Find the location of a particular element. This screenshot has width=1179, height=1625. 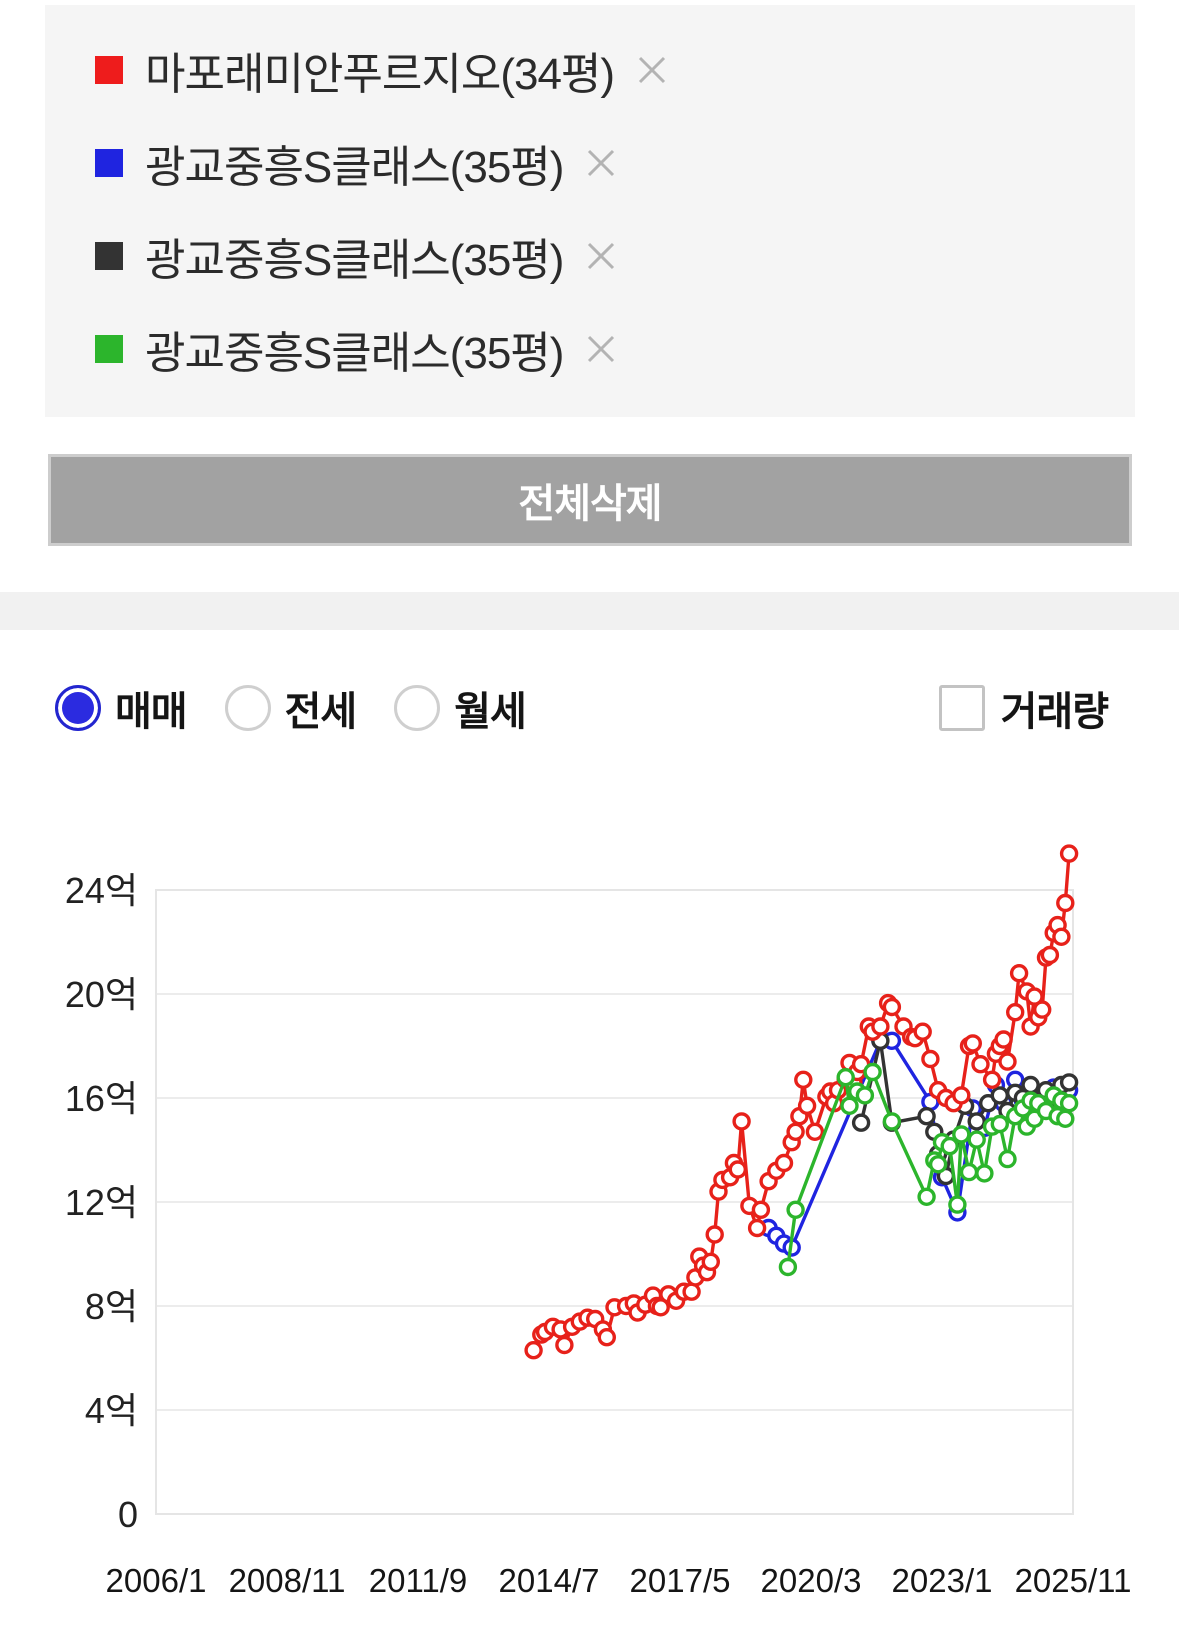

delete-all-button: 전체삭제 is located at coordinates (590, 500).